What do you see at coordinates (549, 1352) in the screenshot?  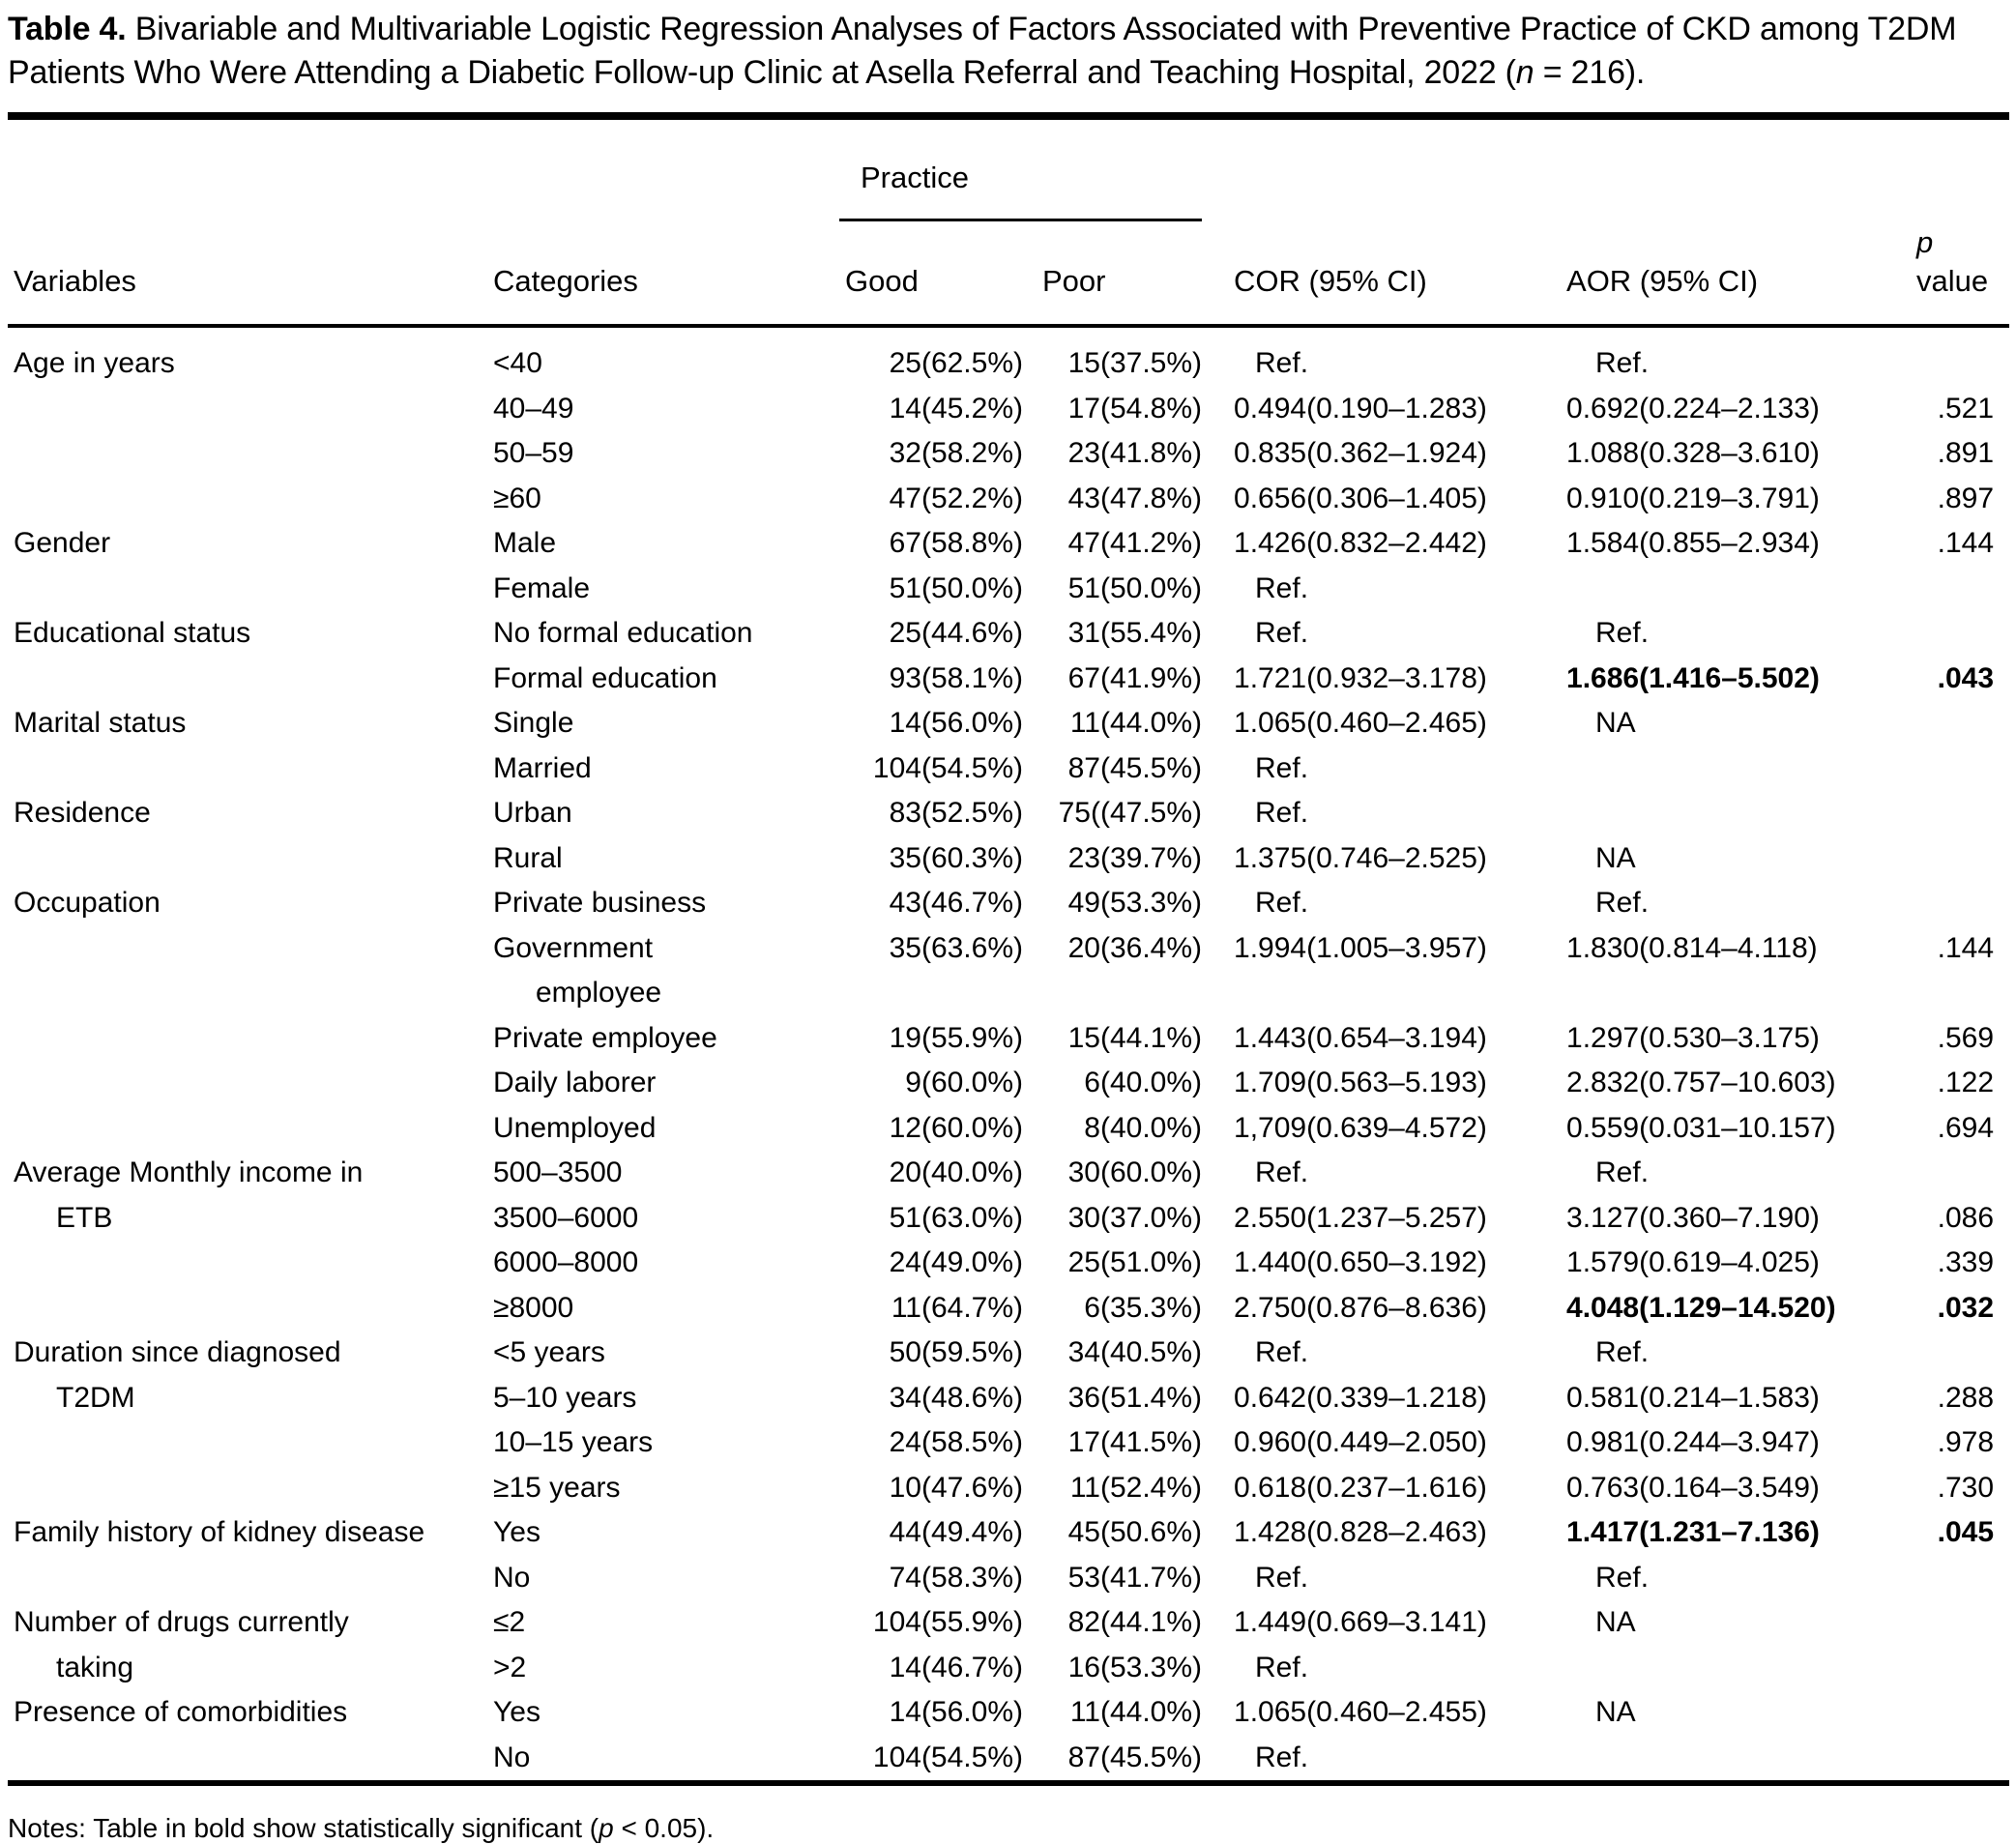 I see `cell-category: <5 years` at bounding box center [549, 1352].